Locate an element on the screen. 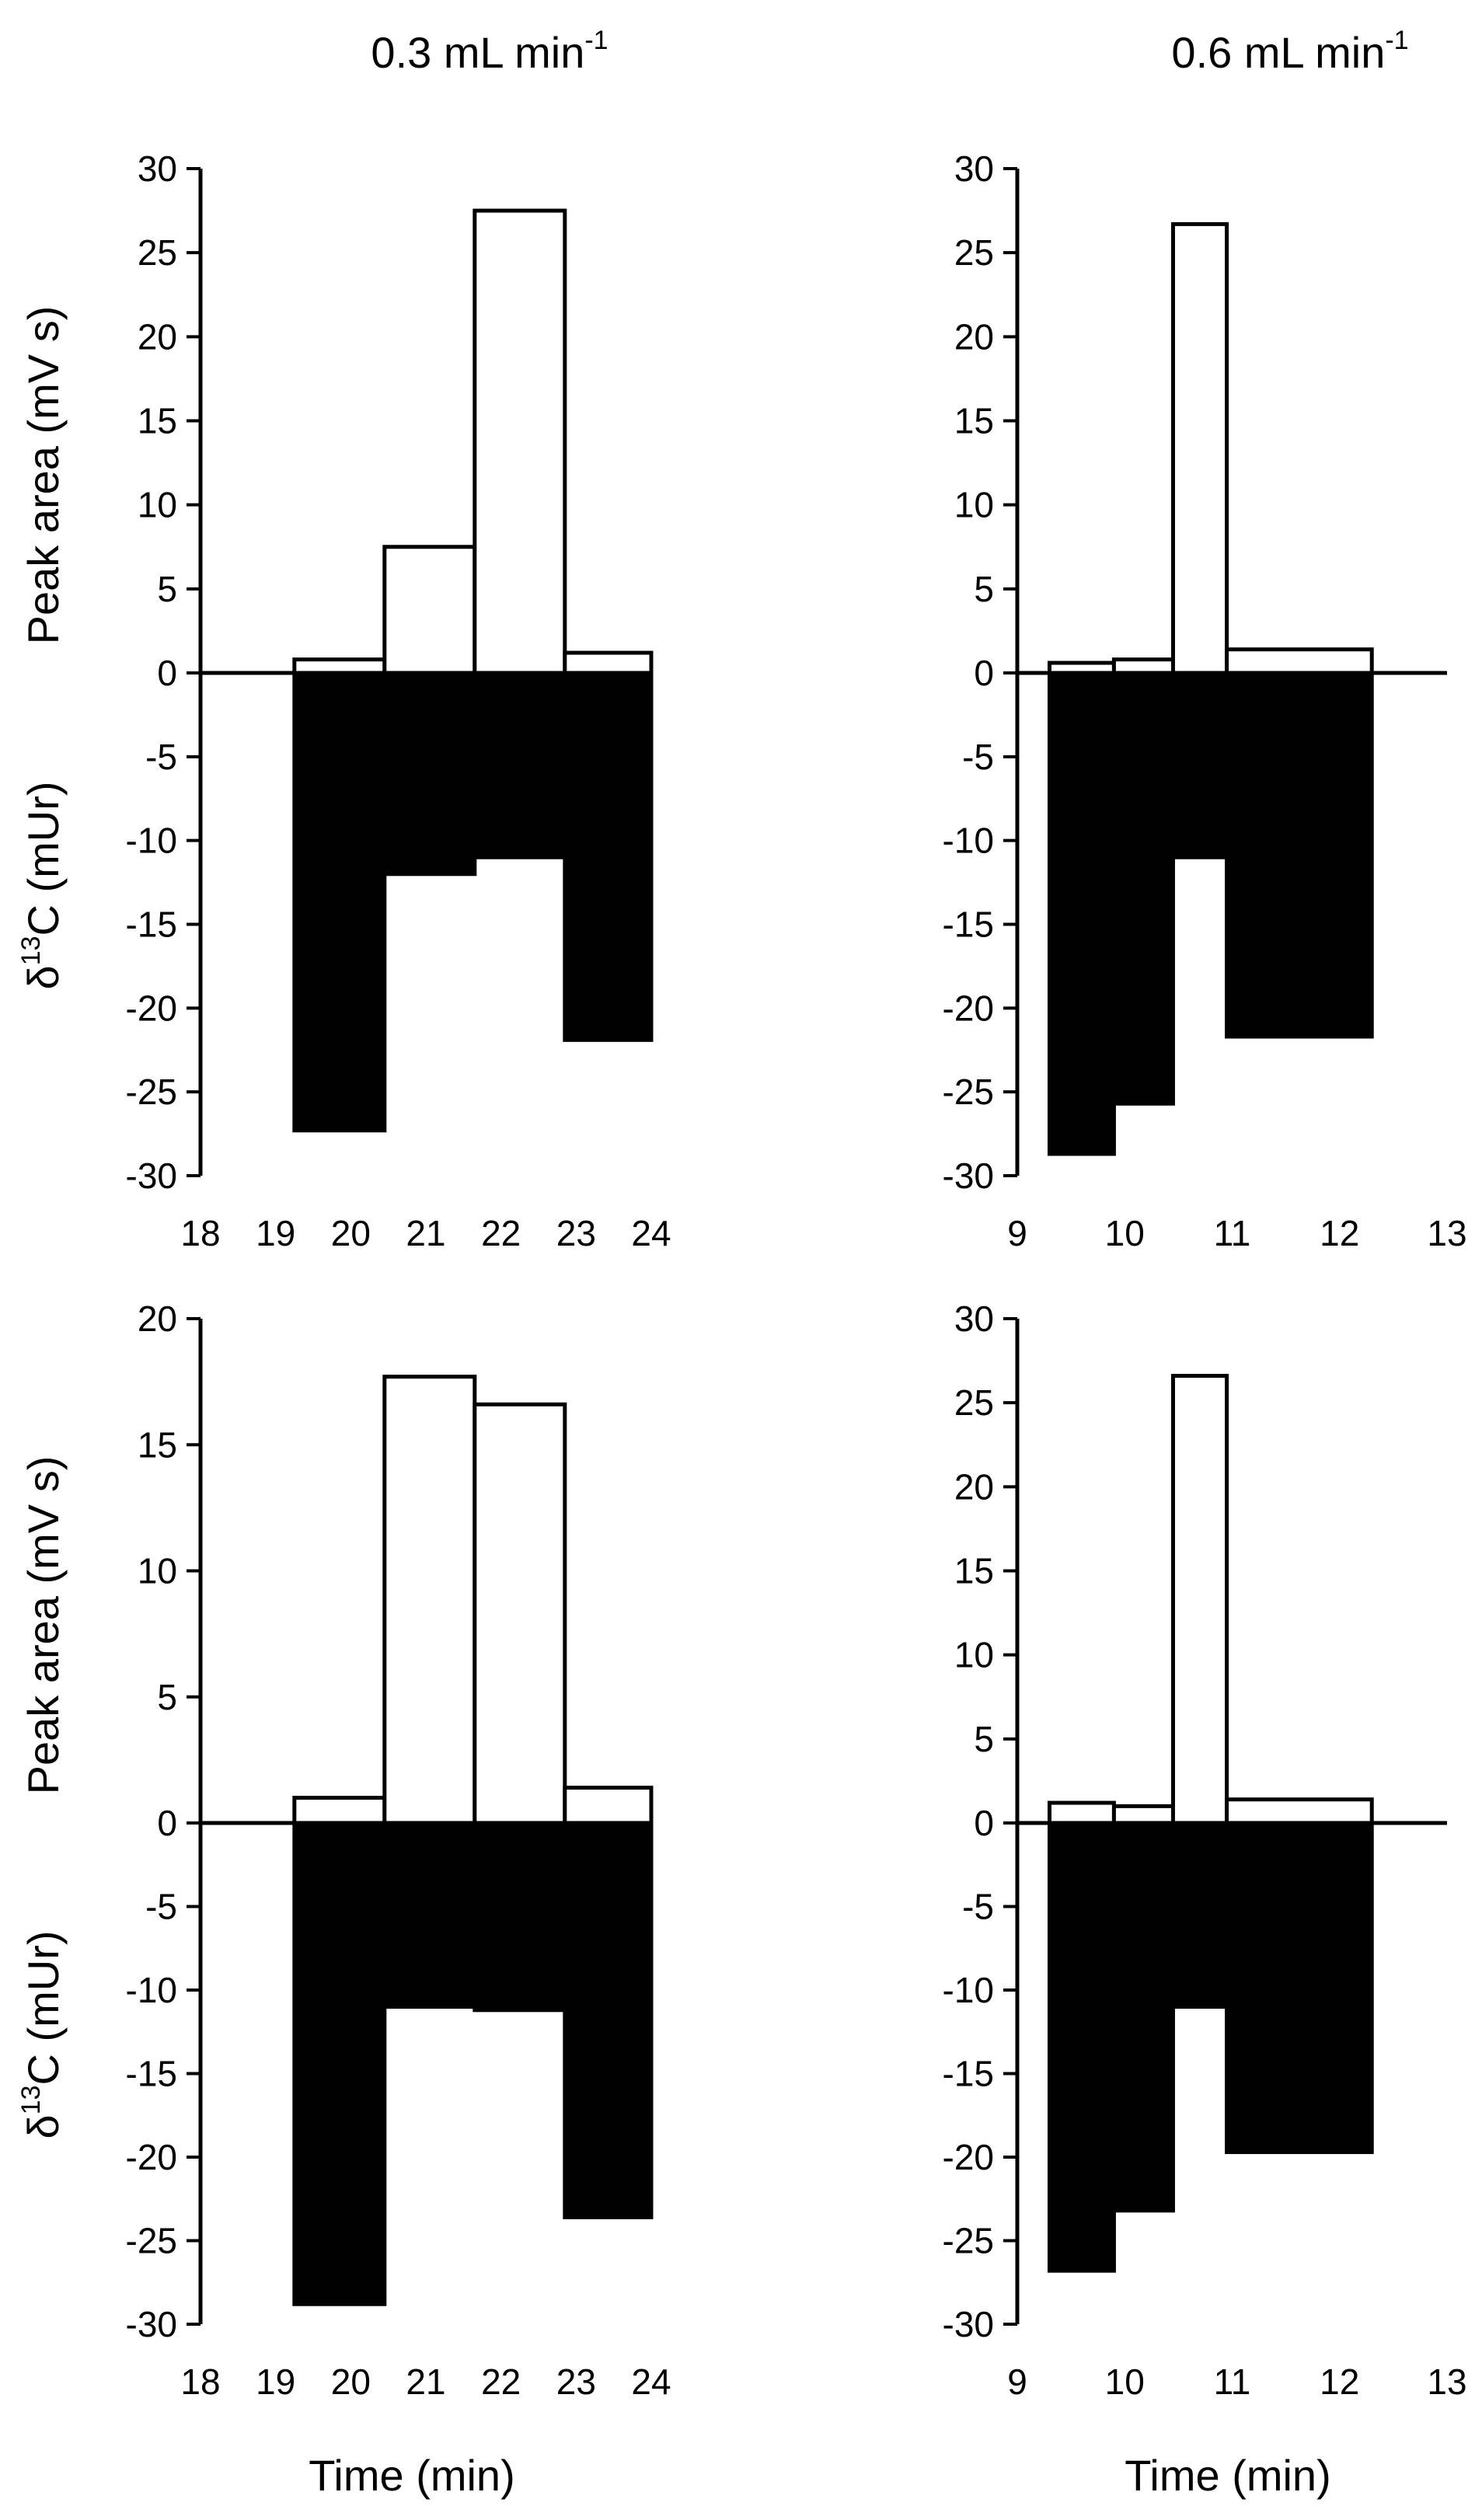 Image resolution: width=1482 pixels, height=2520 pixels. column-title-left-text: 0.3 mL min is located at coordinates (478, 52).